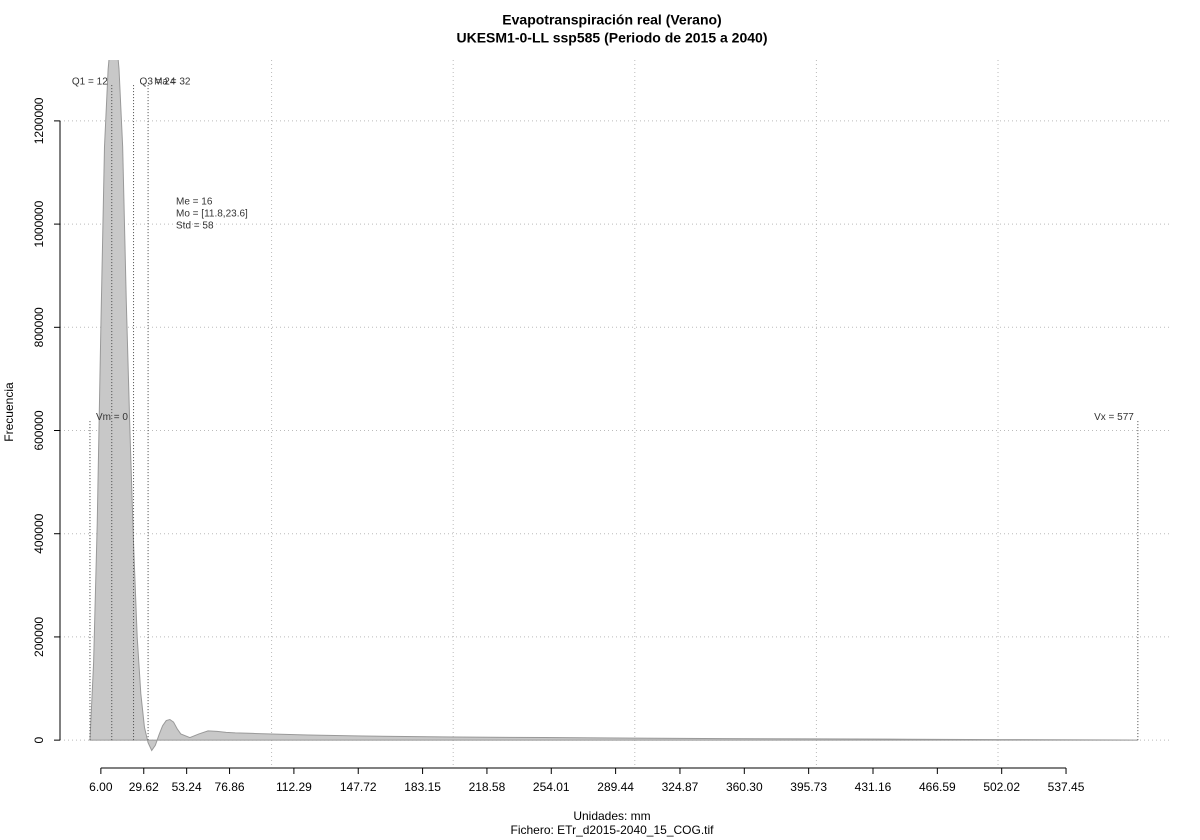  What do you see at coordinates (195, 226) in the screenshot?
I see `stat-label: Std = 58` at bounding box center [195, 226].